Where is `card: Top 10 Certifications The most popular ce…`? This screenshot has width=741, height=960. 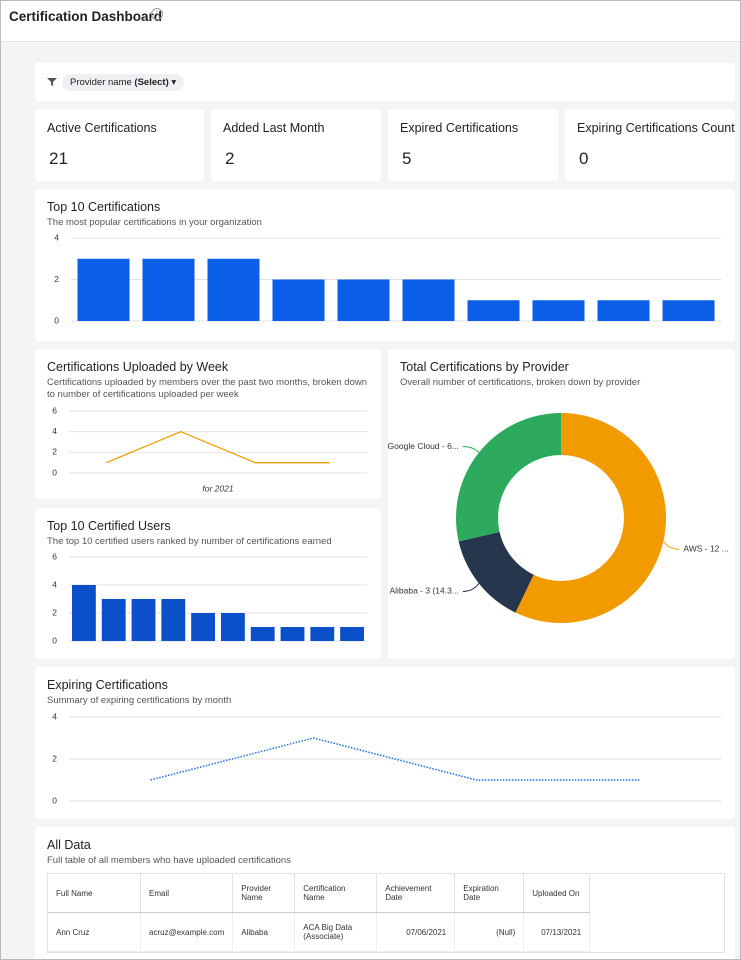 card: Top 10 Certifications The most popular ce… is located at coordinates (385, 265).